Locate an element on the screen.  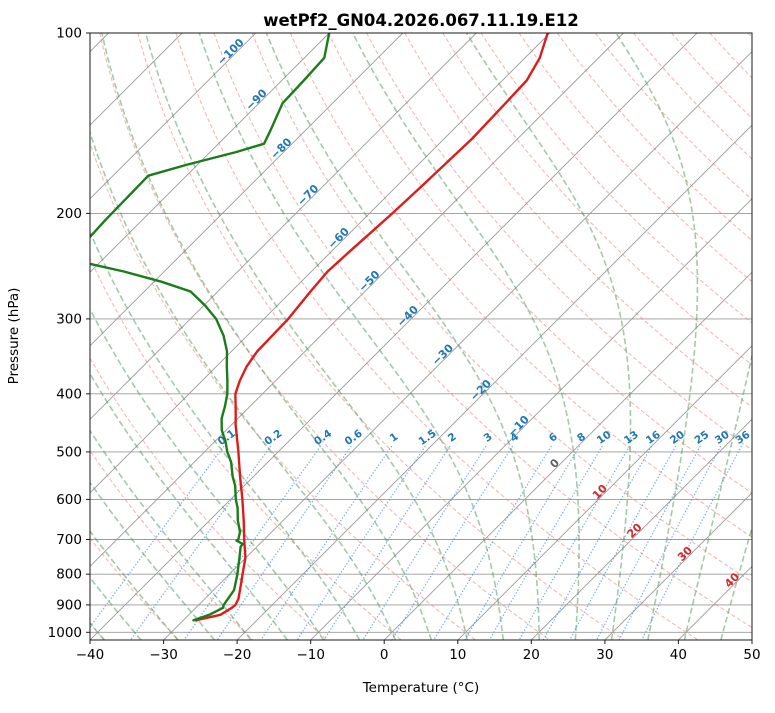
isotherm-label: 30 is located at coordinates (685, 554).